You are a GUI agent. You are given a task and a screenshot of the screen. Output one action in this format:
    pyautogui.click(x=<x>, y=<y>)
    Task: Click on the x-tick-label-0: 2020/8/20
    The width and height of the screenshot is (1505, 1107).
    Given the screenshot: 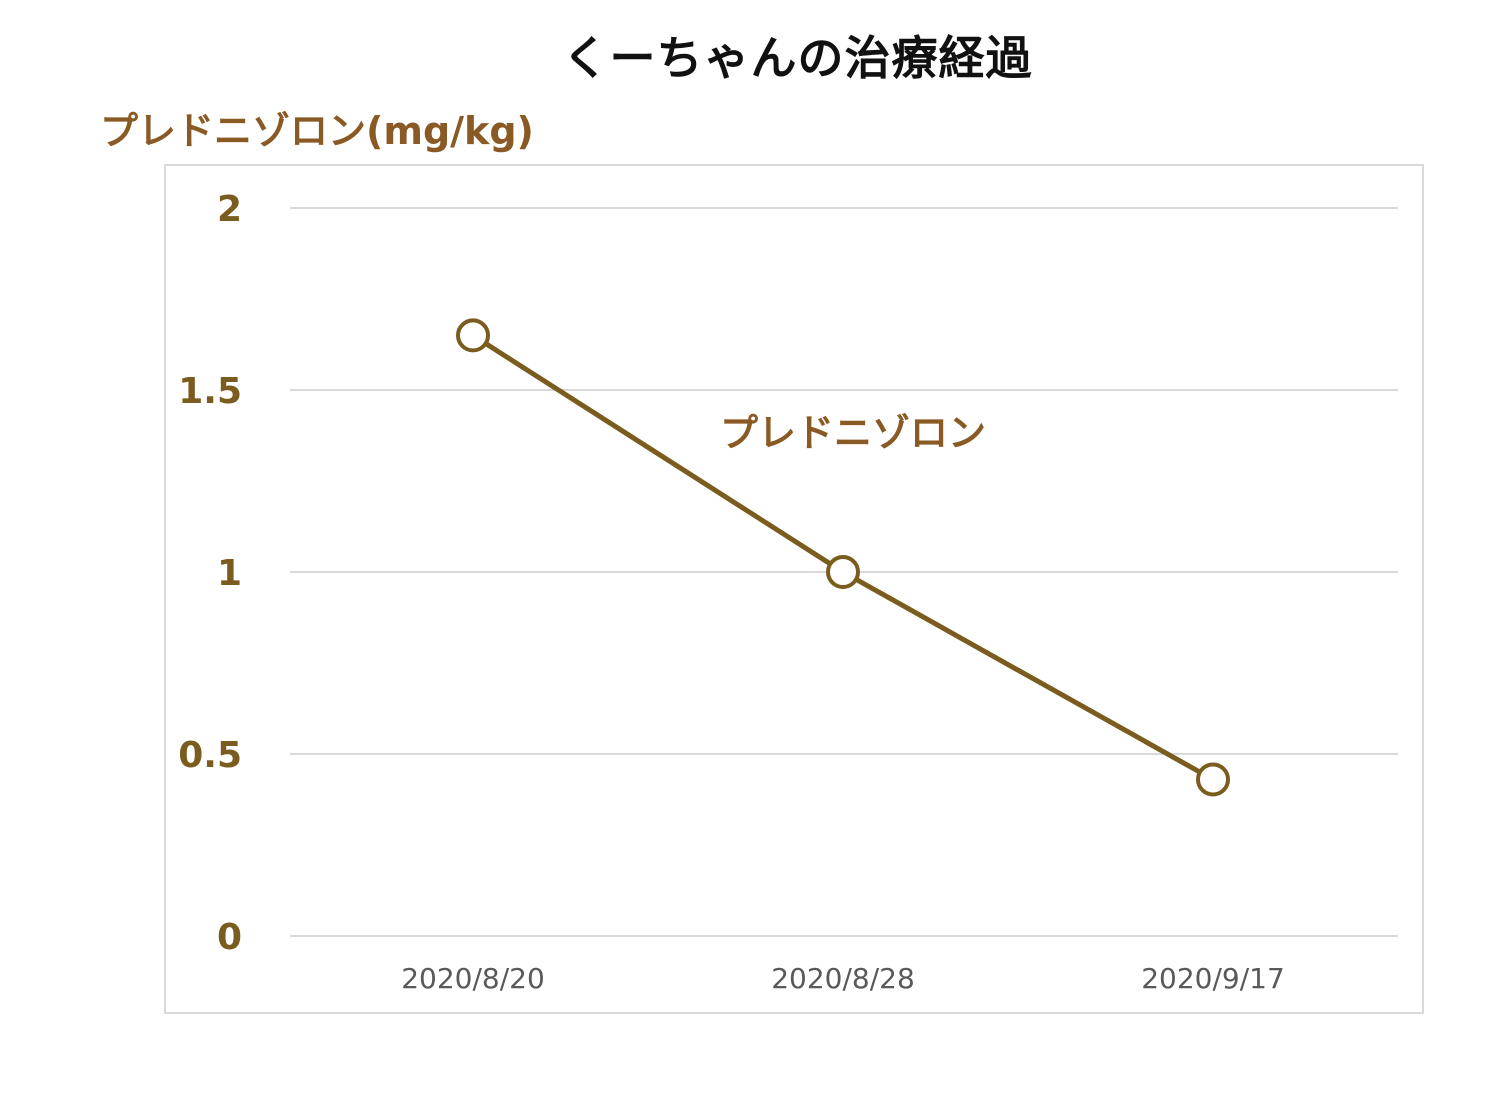 What is the action you would take?
    pyautogui.click(x=473, y=978)
    